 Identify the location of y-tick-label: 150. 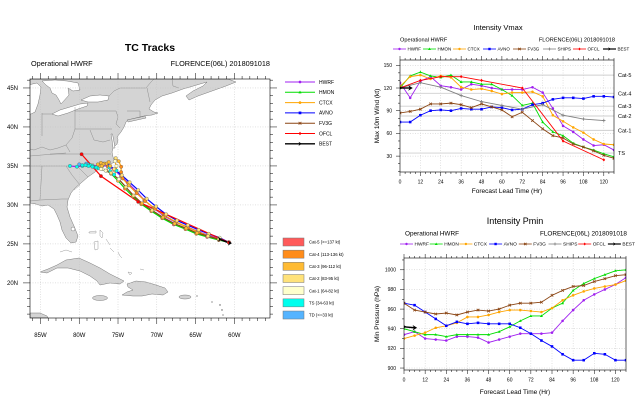
(388, 66).